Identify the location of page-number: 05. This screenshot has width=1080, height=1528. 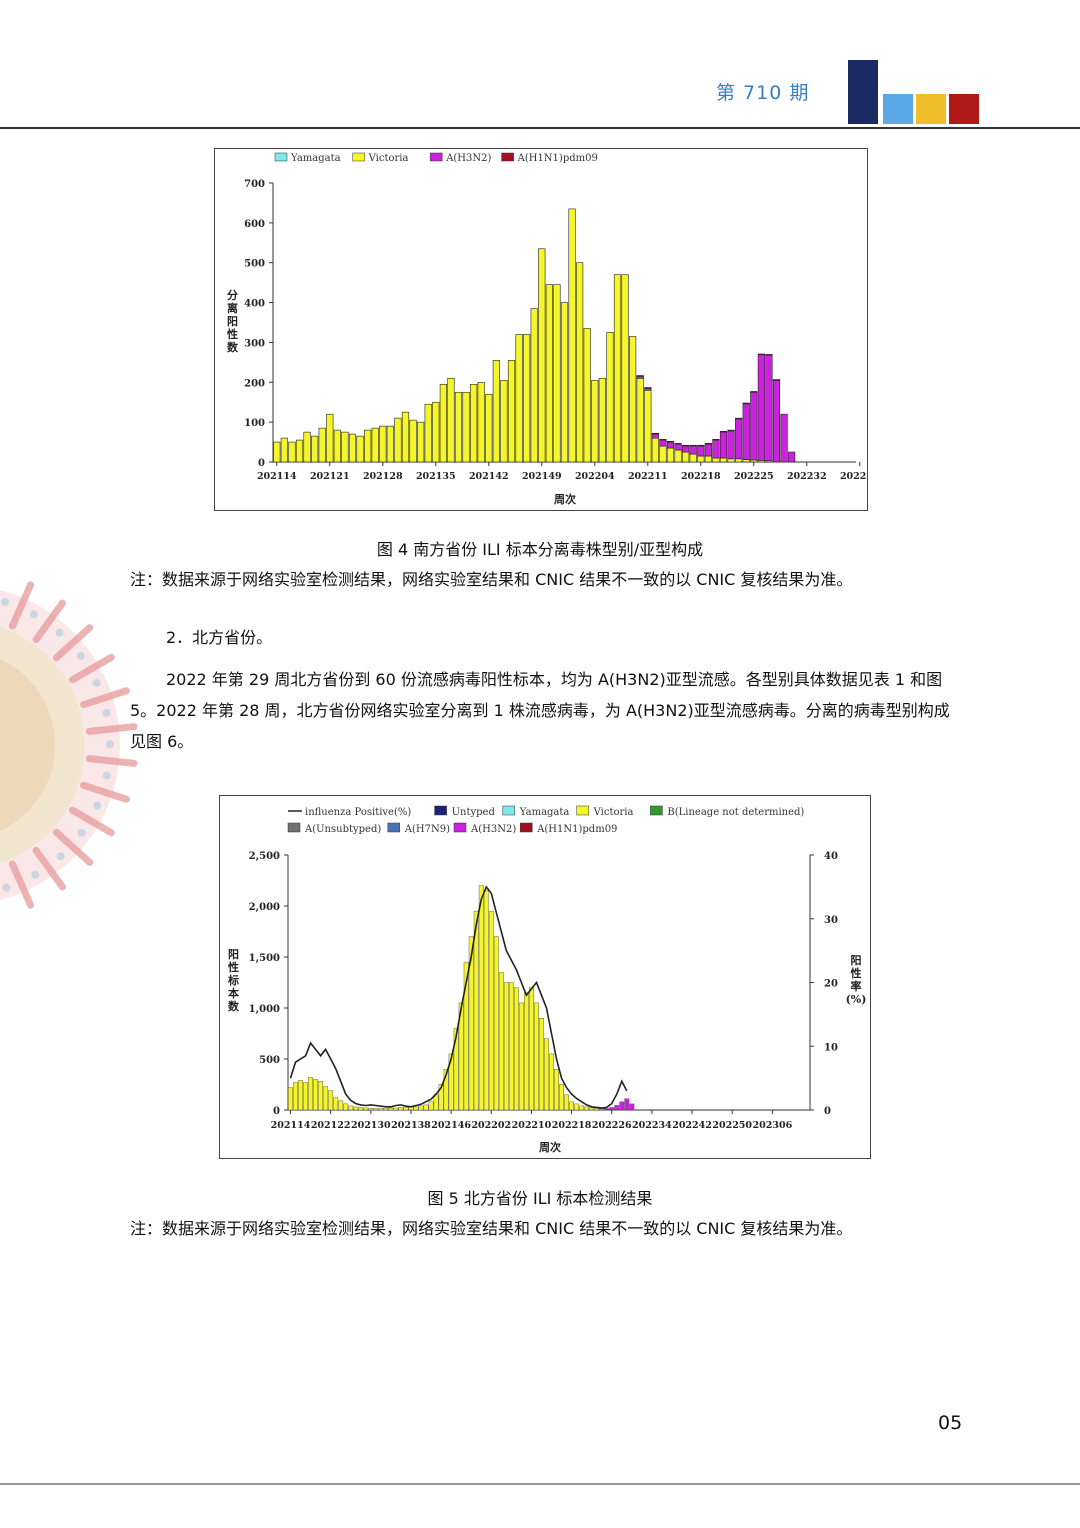
(950, 1423).